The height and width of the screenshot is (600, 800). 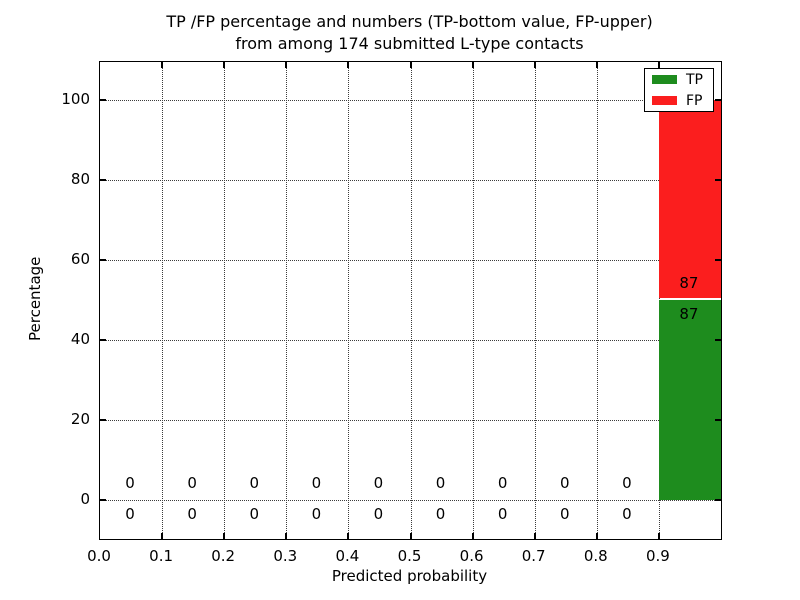 I want to click on y-tick-label: 20, so click(x=80, y=419).